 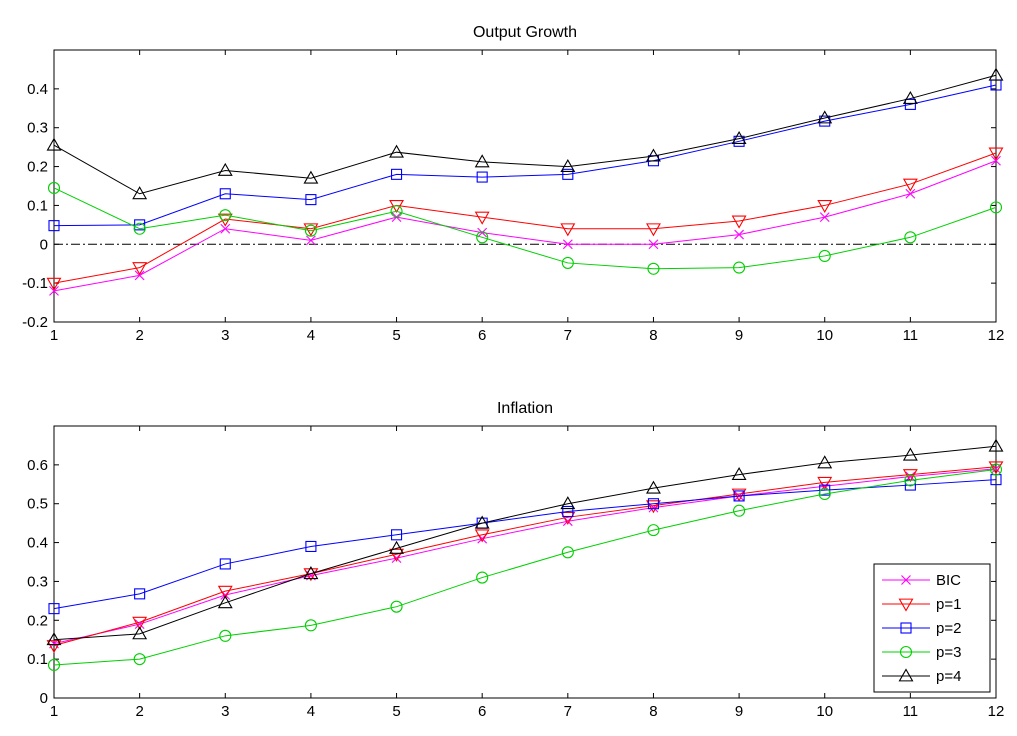 What do you see at coordinates (139, 711) in the screenshot?
I see `inflation-x-tick-label: 2` at bounding box center [139, 711].